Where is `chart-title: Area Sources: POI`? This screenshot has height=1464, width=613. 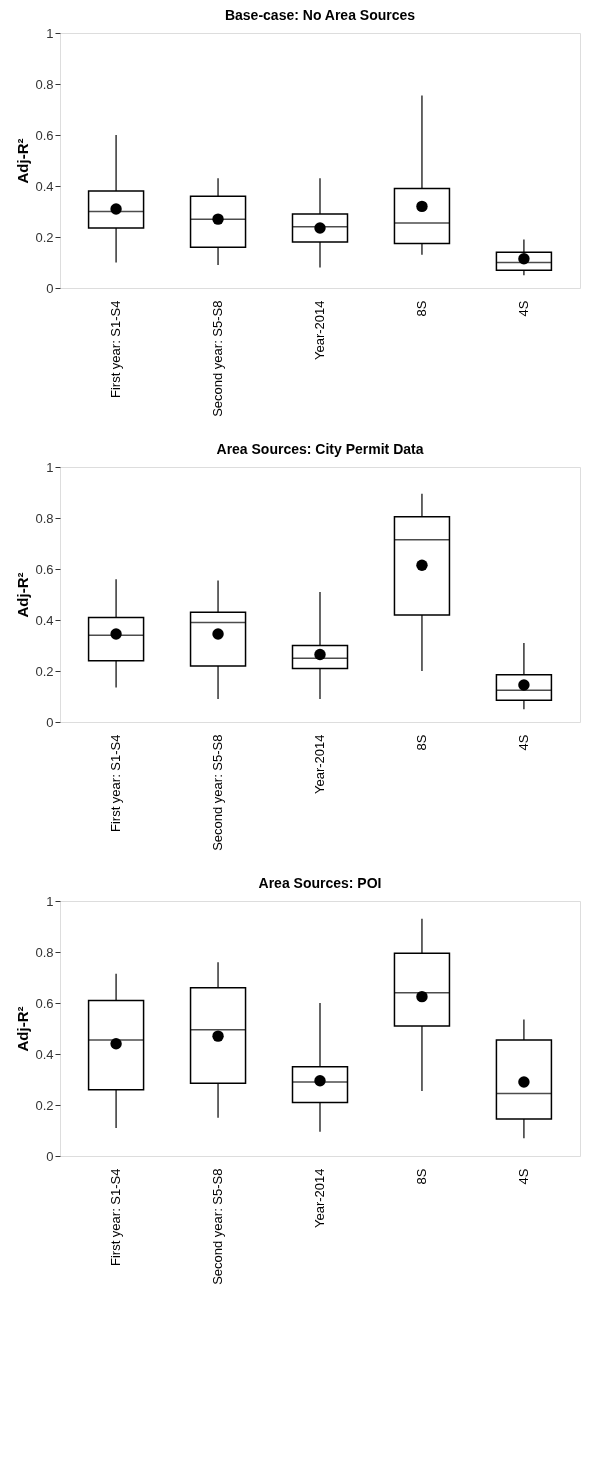
chart-title: Area Sources: POI is located at coordinates (320, 883).